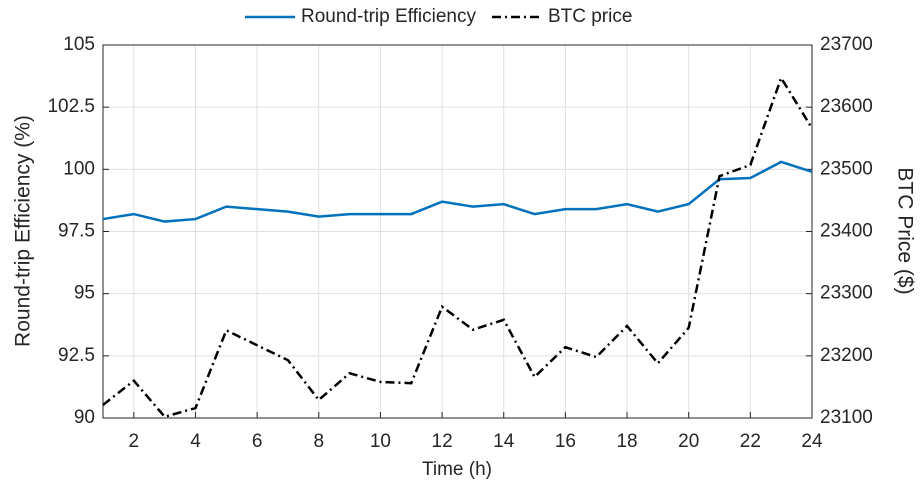  Describe the element at coordinates (457, 469) in the screenshot. I see `x-axis-label: Time (h)` at that location.